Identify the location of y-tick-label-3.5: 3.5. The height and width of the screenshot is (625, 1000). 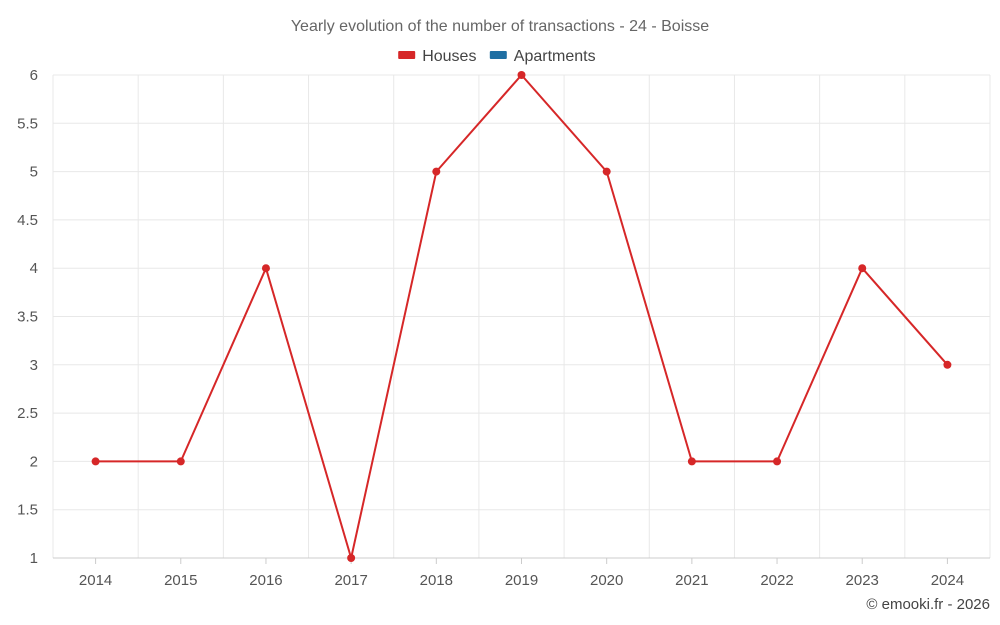
(27, 317).